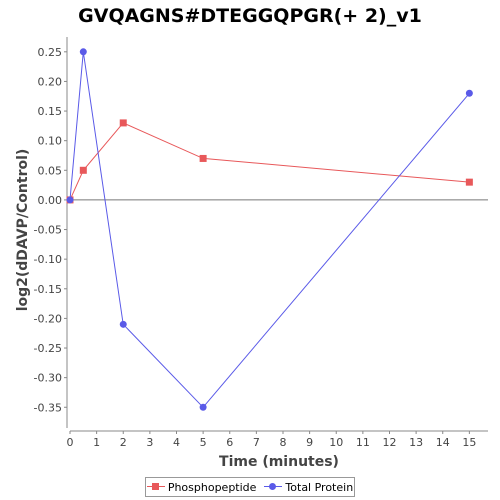  Describe the element at coordinates (50, 170) in the screenshot. I see `y-tick-label: 0.05` at that location.